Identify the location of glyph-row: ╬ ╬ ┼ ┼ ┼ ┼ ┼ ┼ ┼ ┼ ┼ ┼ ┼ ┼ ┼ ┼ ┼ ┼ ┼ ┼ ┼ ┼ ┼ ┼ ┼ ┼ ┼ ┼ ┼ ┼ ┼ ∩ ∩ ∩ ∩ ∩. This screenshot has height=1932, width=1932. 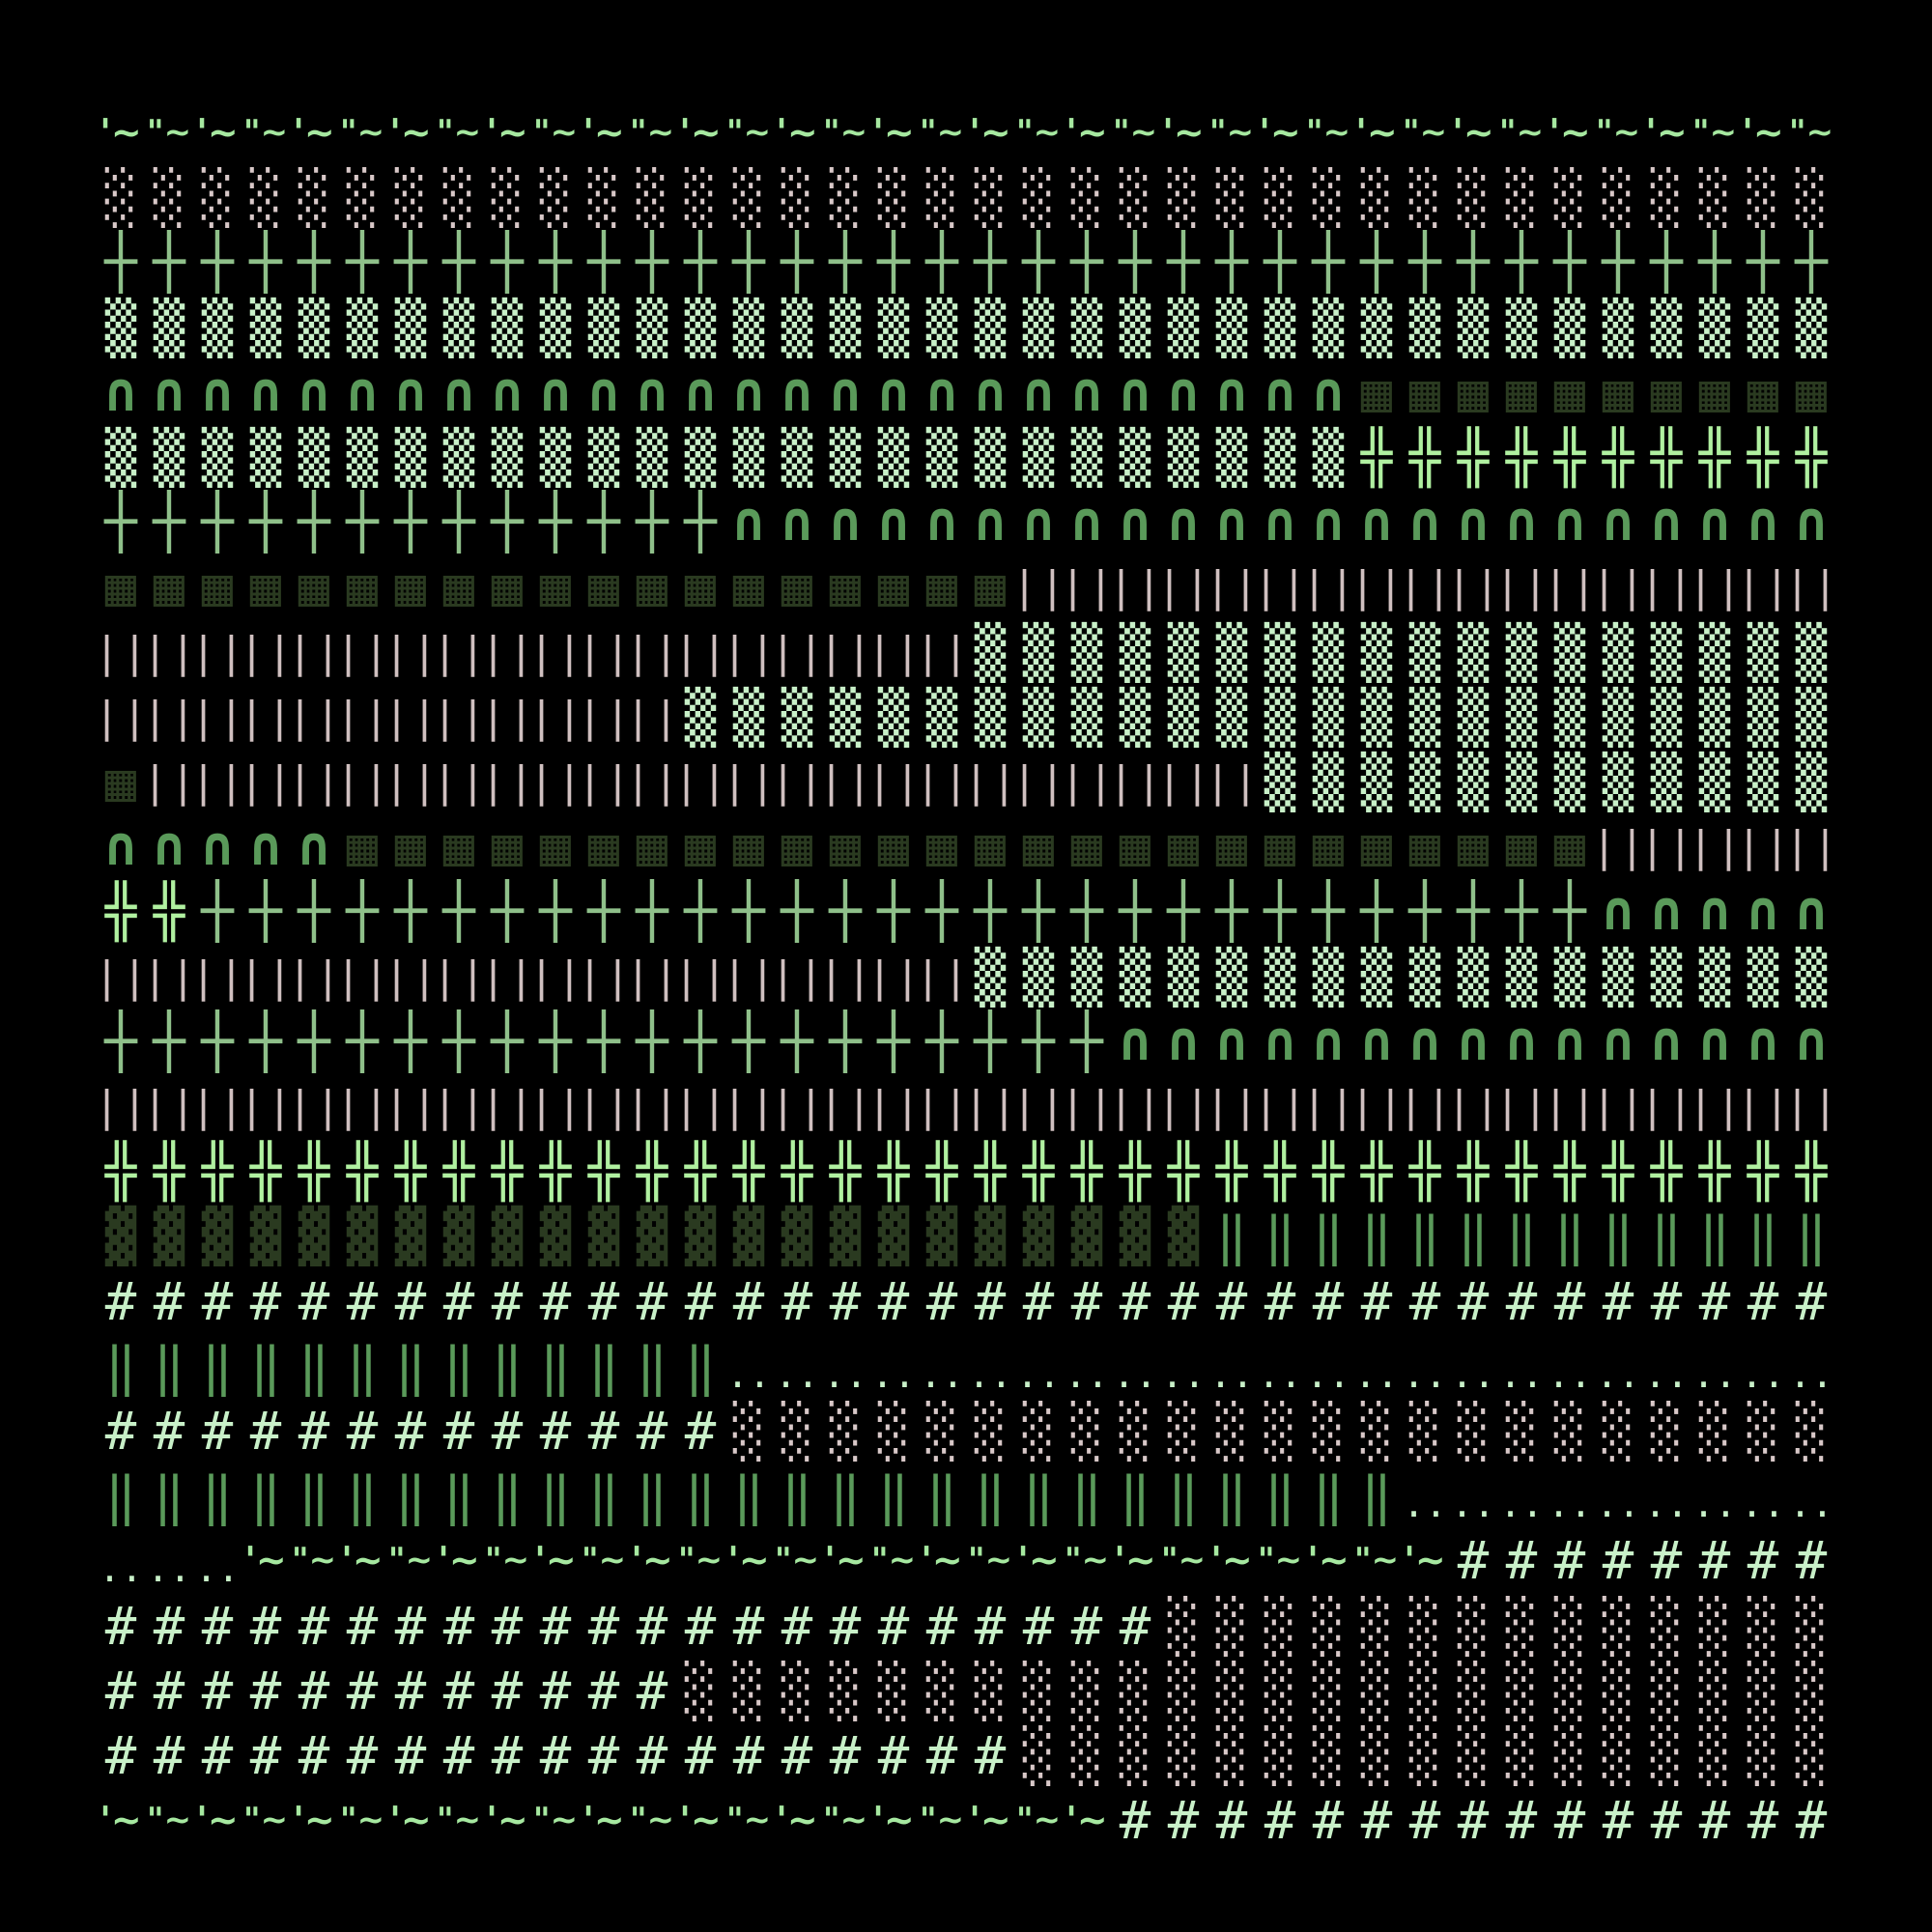
(966, 911).